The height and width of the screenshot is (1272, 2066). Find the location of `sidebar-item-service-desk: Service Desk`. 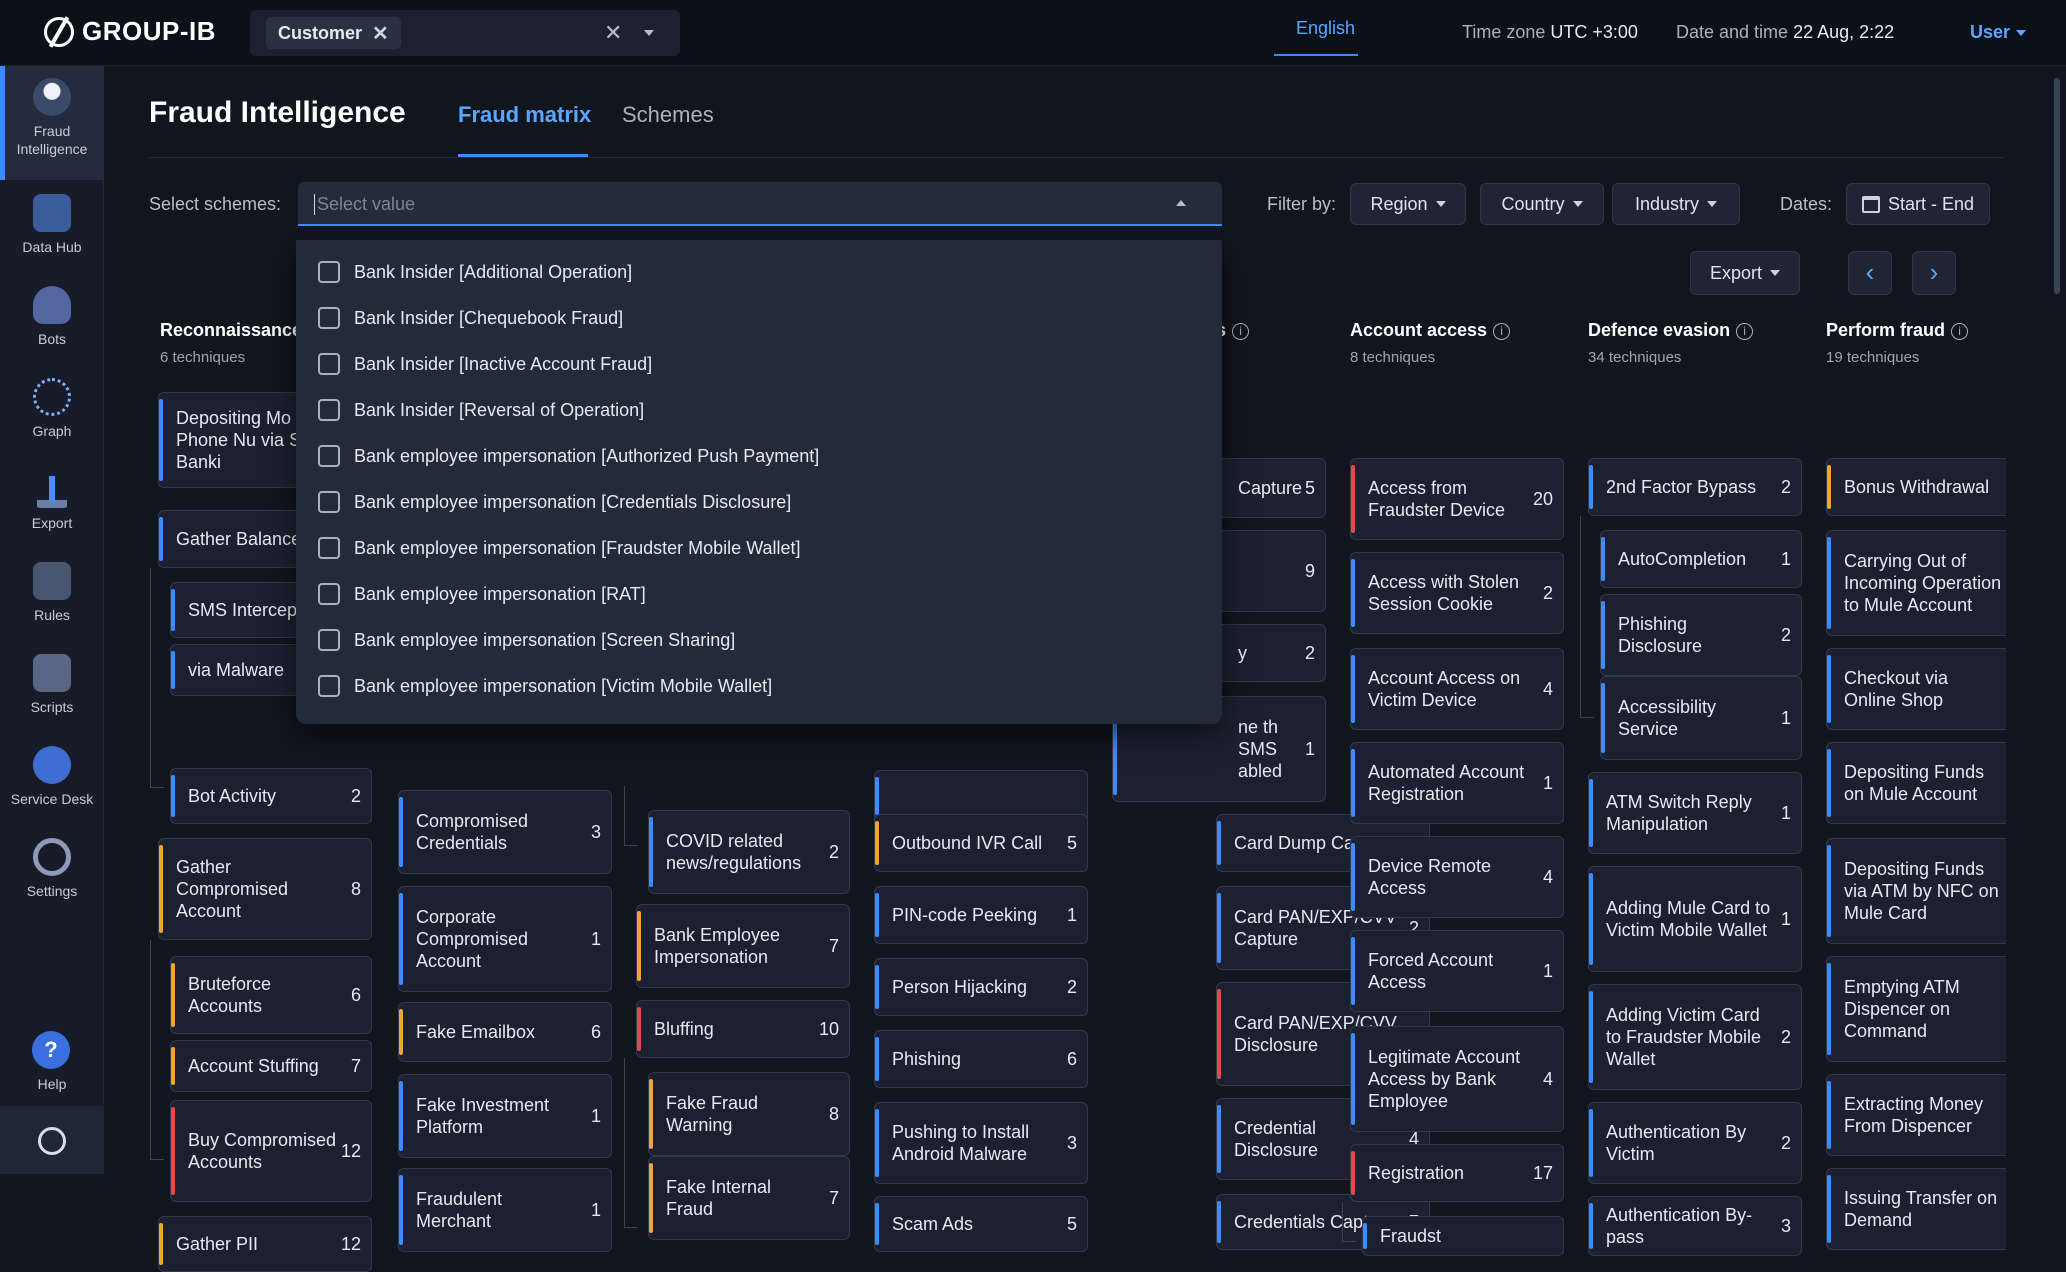

sidebar-item-service-desk: Service Desk is located at coordinates (52, 777).